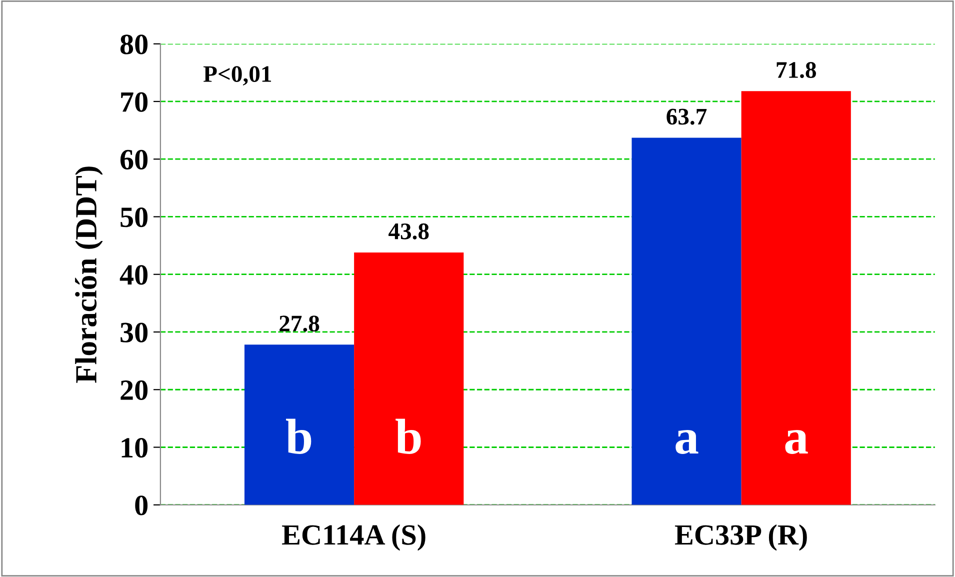 This screenshot has width=955, height=577. What do you see at coordinates (135, 448) in the screenshot?
I see `y-tick-label: 10` at bounding box center [135, 448].